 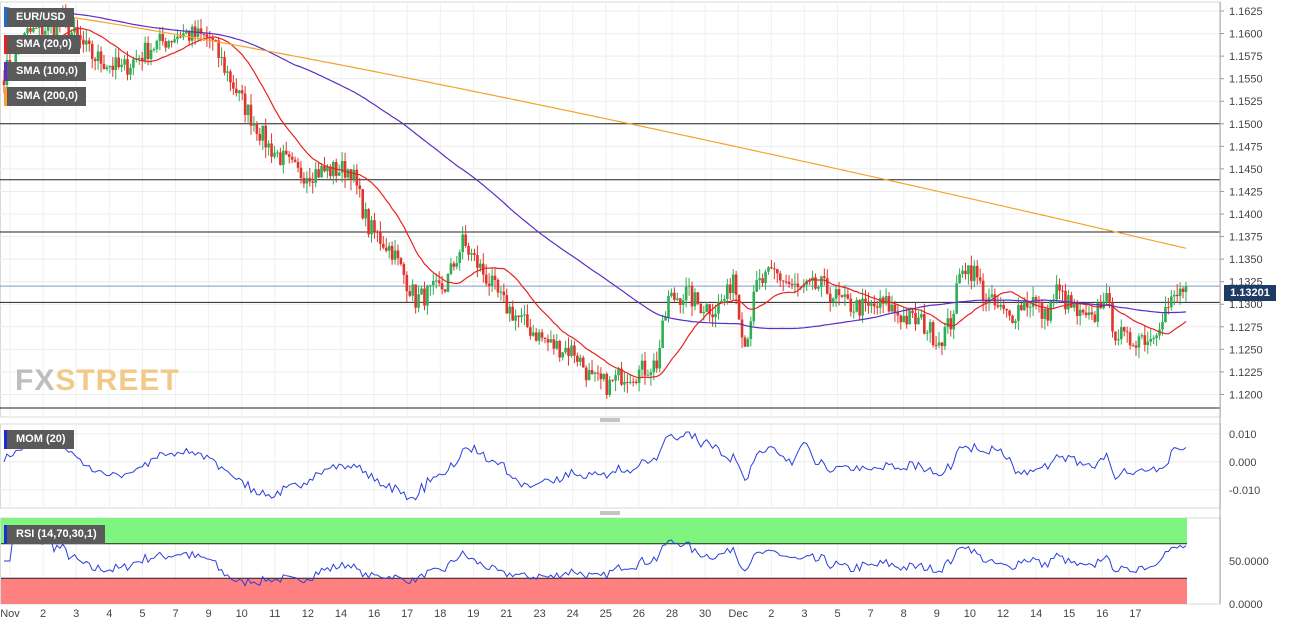 I want to click on rsi-tick-label: 0.0000, so click(x=1246, y=605).